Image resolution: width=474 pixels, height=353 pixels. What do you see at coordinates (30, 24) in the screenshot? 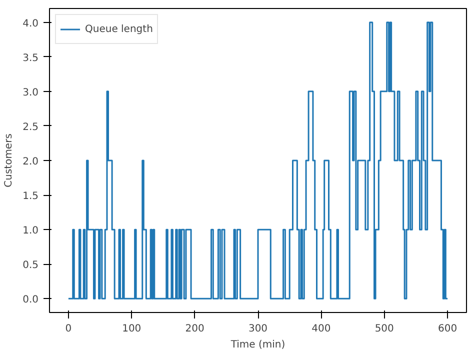
I see `y-tick-label: 4.0` at bounding box center [30, 24].